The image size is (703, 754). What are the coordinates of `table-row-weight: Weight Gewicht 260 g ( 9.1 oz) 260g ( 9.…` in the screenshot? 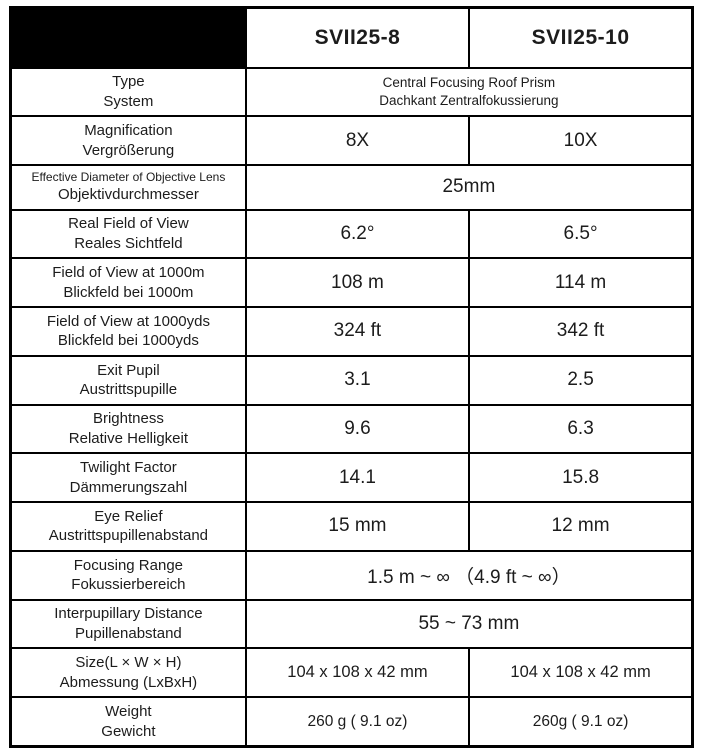 It's located at (351, 722).